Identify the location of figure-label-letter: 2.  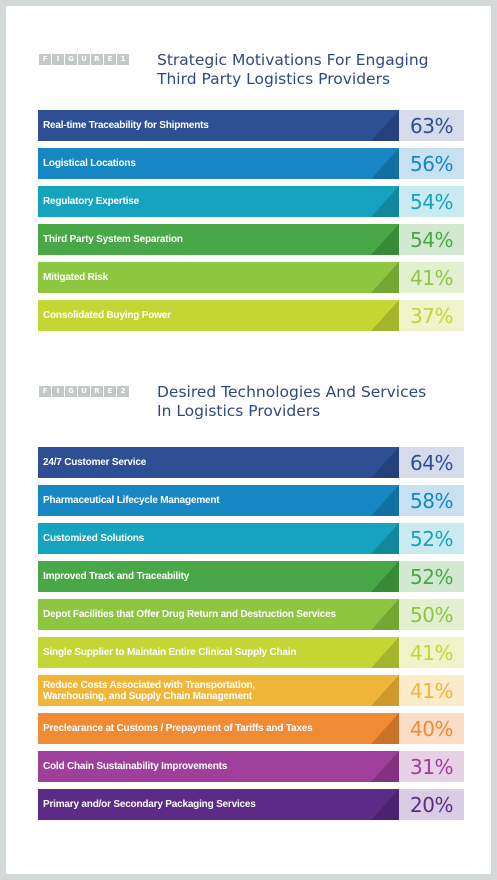
(123, 391).